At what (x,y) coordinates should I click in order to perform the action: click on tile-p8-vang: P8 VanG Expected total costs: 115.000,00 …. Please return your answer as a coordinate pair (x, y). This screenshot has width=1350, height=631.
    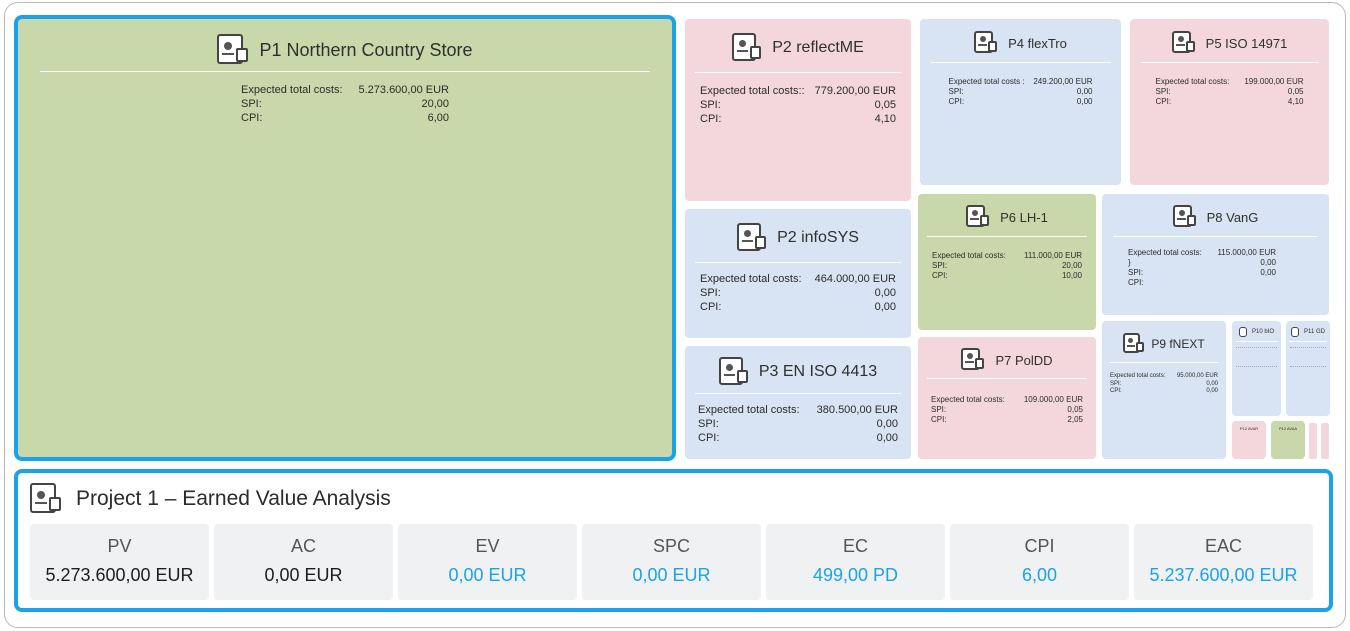
    Looking at the image, I should click on (1215, 254).